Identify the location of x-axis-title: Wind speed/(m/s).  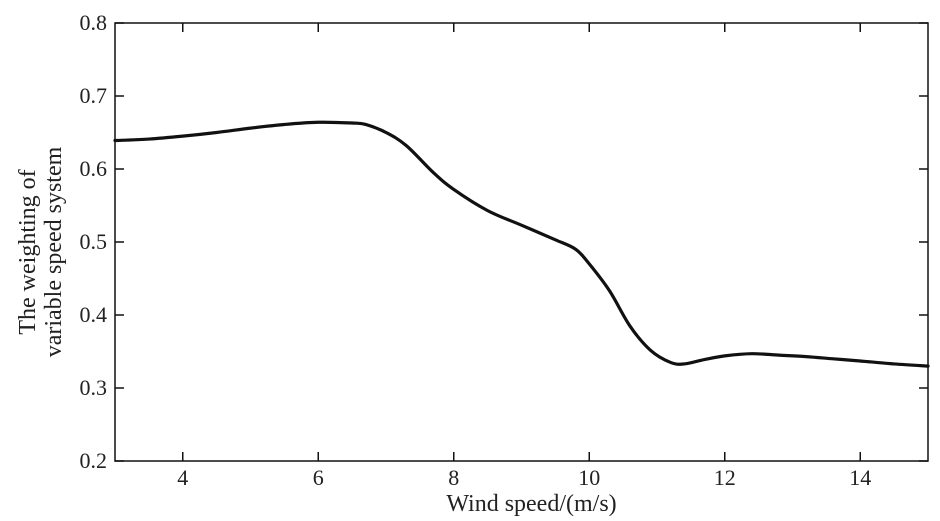
(531, 504).